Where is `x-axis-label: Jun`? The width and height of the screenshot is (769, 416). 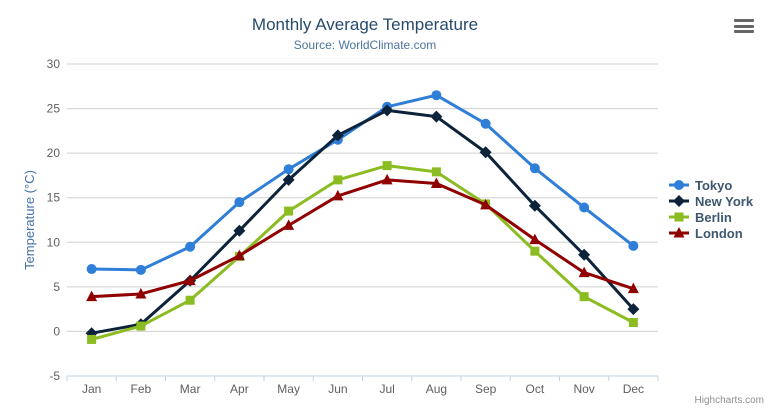 x-axis-label: Jun is located at coordinates (337, 389).